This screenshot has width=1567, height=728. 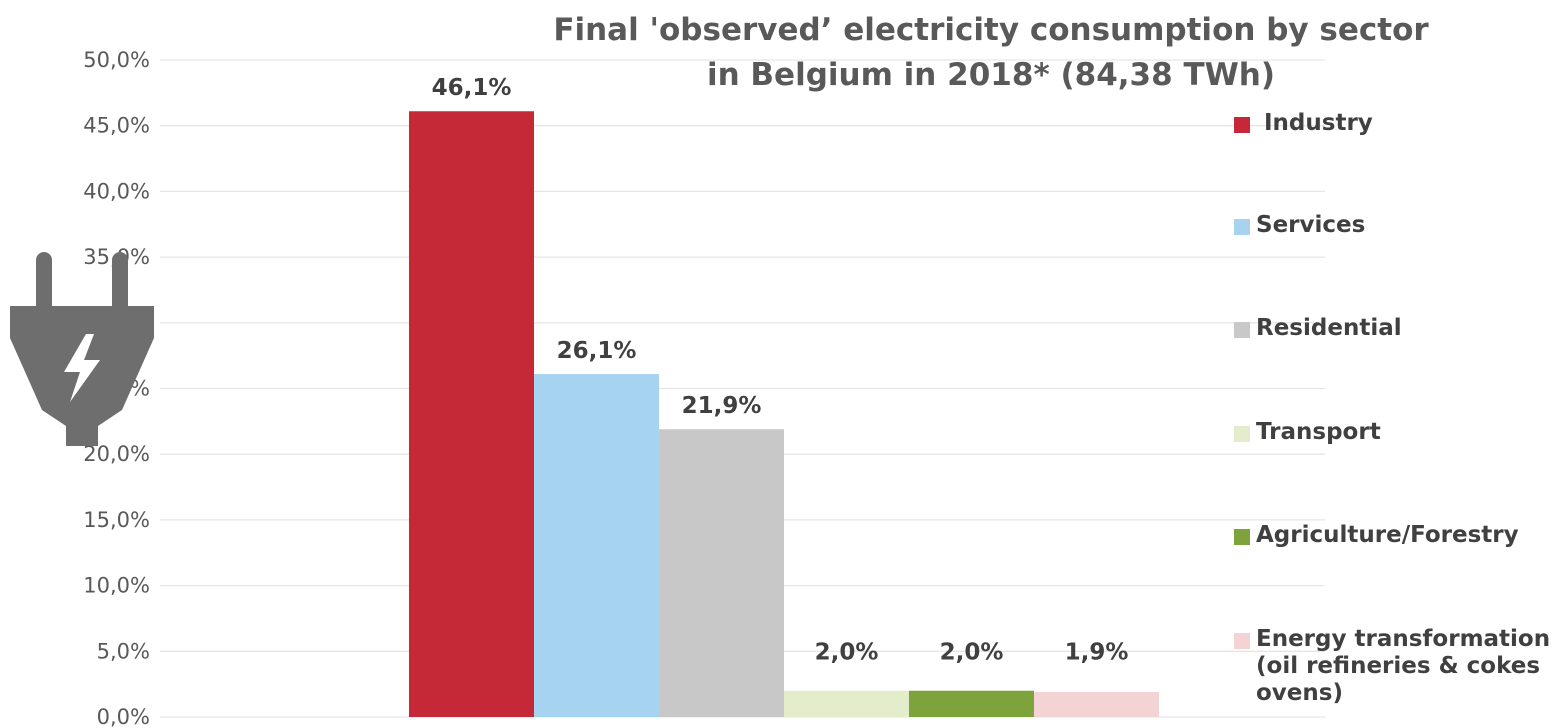 I want to click on y-tick-label: 20,0%, so click(x=116, y=454).